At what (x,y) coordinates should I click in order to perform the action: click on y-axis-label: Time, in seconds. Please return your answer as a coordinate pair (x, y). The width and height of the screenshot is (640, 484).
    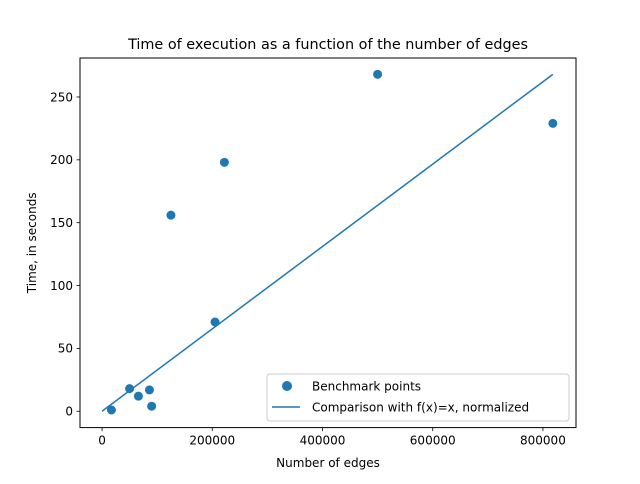
    Looking at the image, I should click on (32, 243).